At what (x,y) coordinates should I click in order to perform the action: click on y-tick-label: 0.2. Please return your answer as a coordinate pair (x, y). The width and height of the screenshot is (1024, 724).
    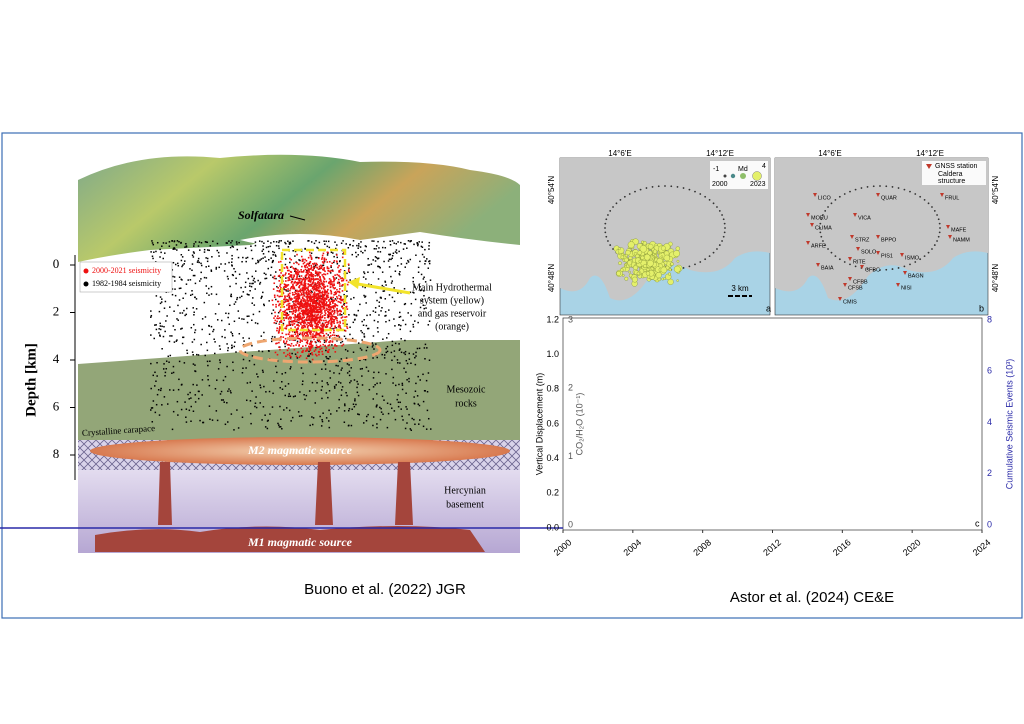
    Looking at the image, I should click on (552, 493).